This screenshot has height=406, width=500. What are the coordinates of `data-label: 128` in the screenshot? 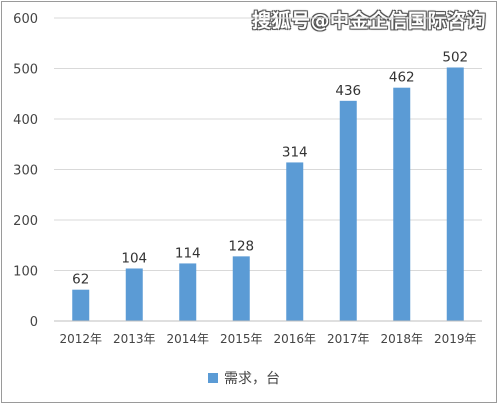 It's located at (241, 246).